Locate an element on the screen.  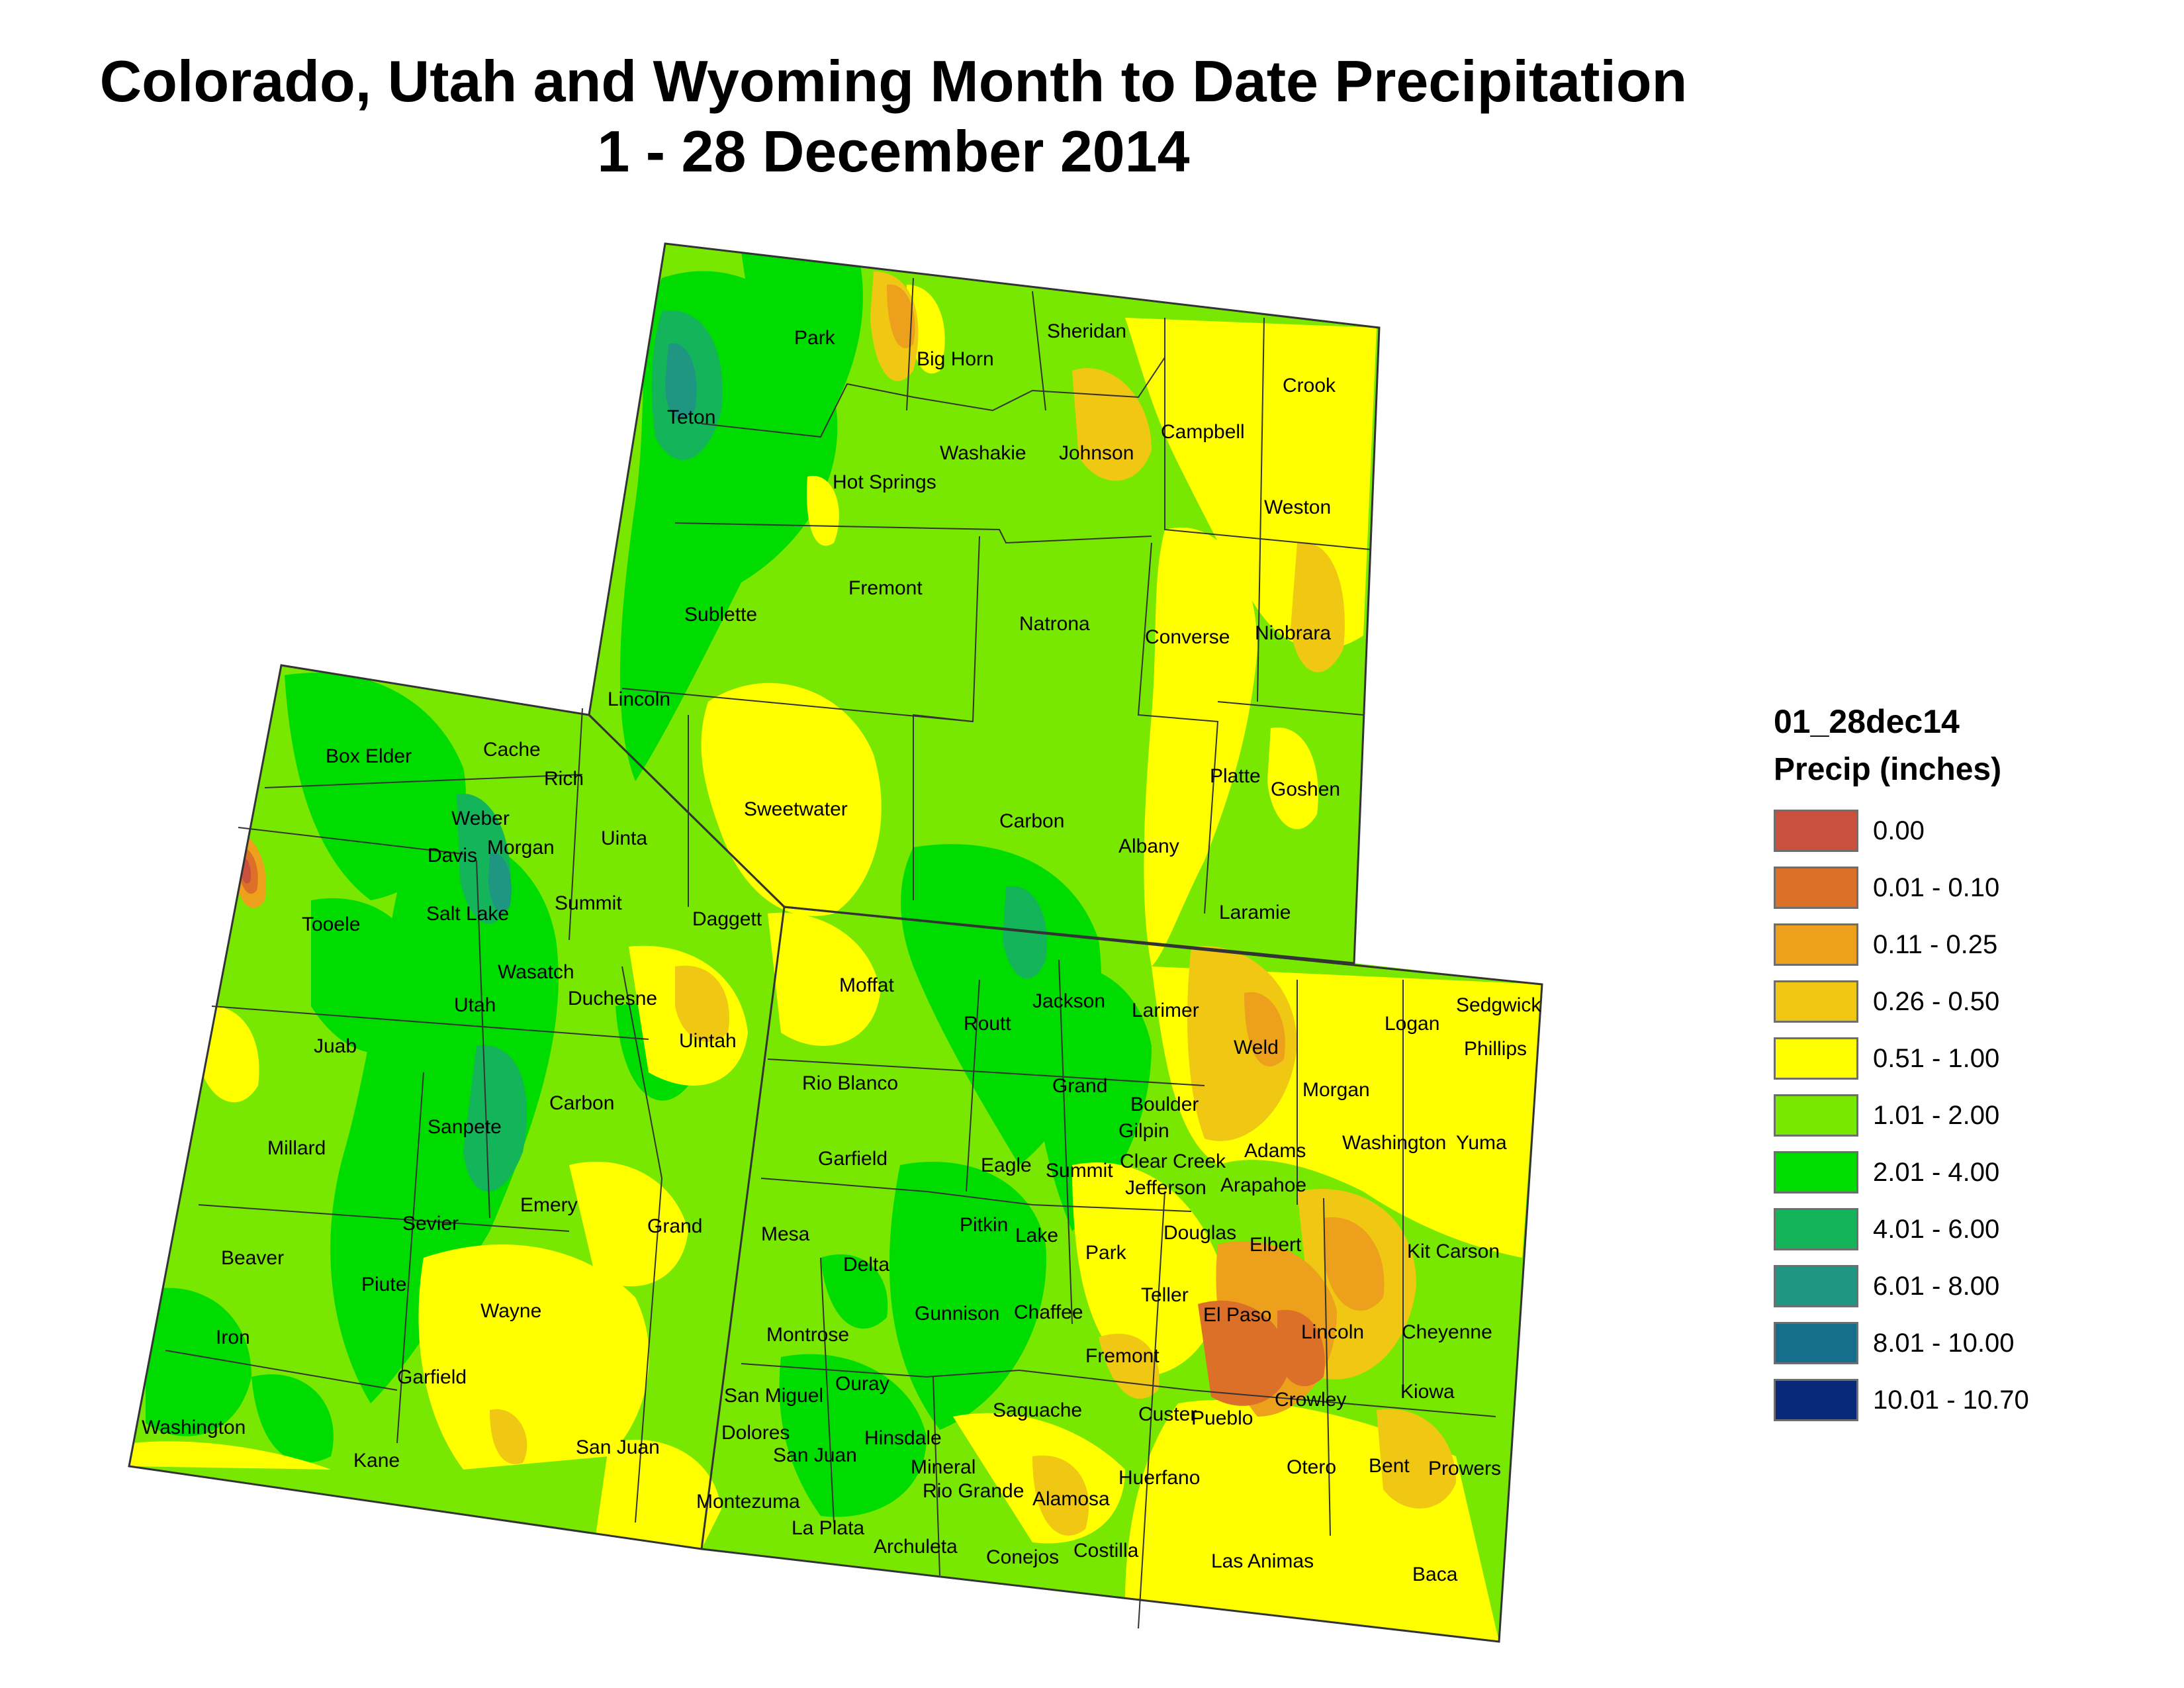
county-label: Weston is located at coordinates (1297, 507).